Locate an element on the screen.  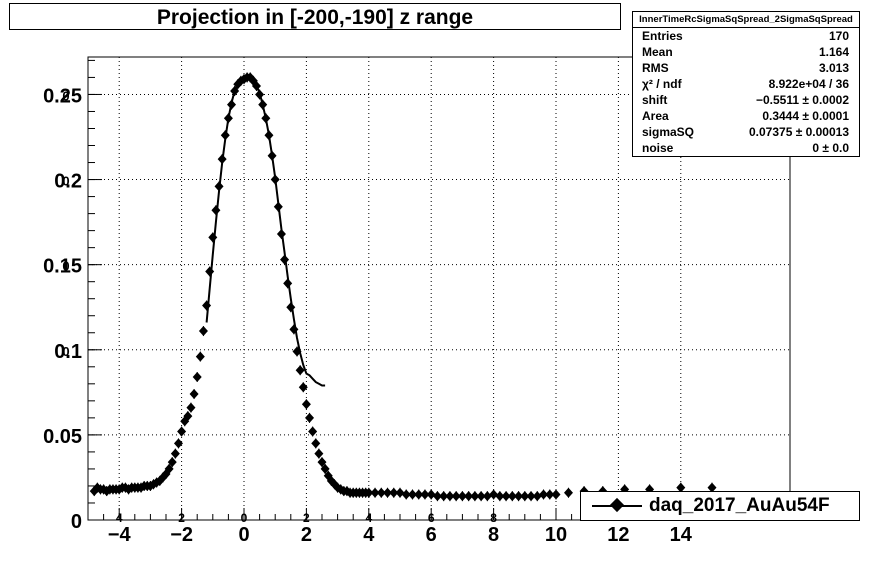
stats-row: shift −0.5511 ± 0.0002 is located at coordinates (746, 100).